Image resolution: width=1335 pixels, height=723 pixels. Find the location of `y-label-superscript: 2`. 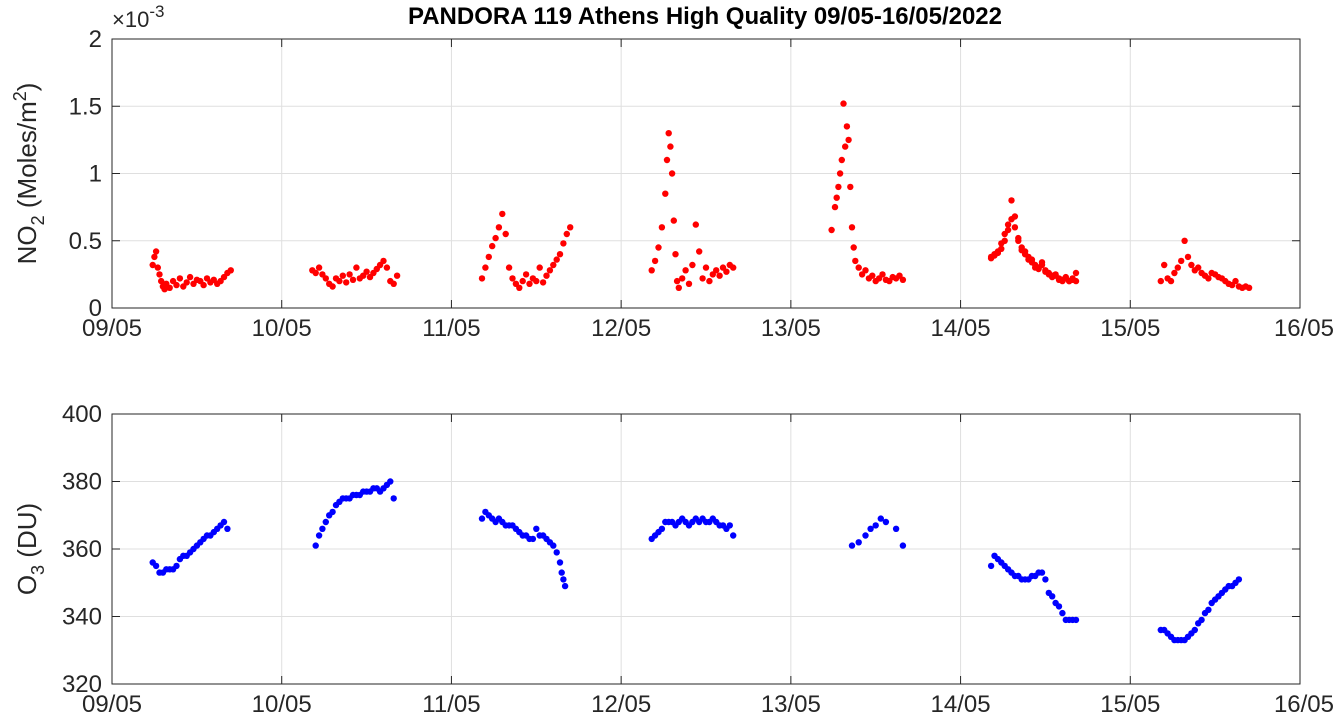

y-label-superscript: 2 is located at coordinates (20, 96).